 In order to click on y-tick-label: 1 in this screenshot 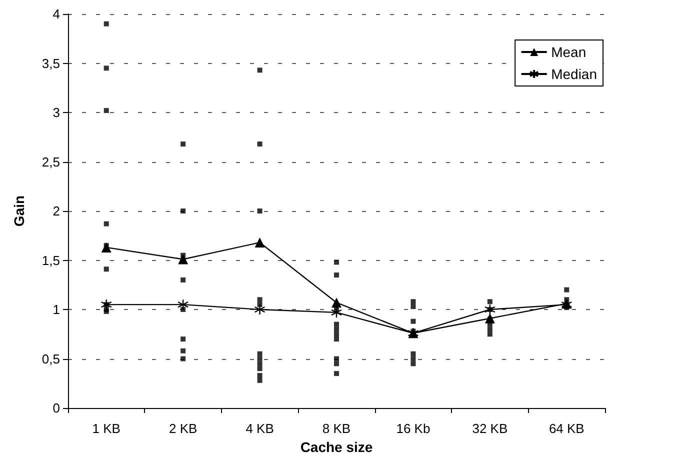, I will do `click(56, 309)`.